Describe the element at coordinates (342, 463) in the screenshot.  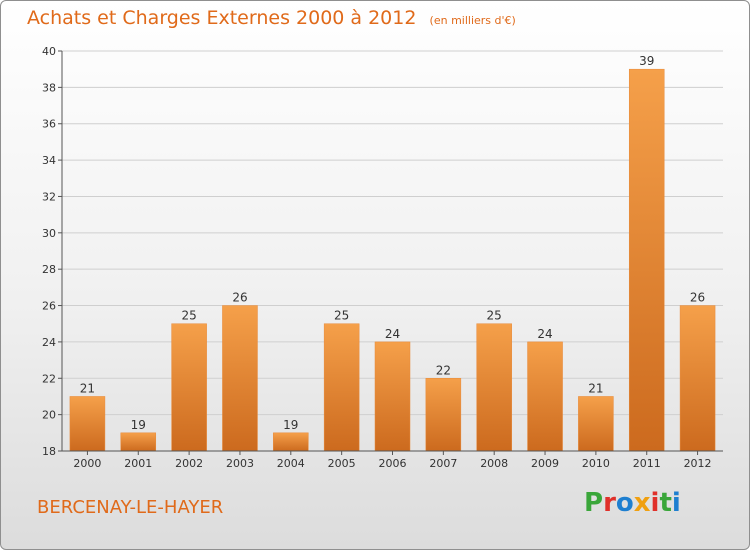
I see `x-tick-label: 2005` at that location.